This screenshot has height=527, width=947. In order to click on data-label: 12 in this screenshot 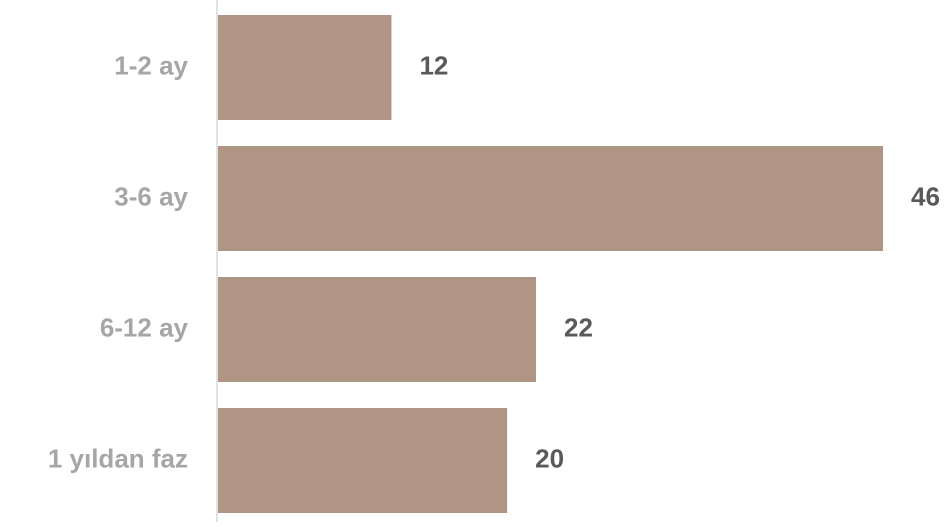, I will do `click(433, 65)`.